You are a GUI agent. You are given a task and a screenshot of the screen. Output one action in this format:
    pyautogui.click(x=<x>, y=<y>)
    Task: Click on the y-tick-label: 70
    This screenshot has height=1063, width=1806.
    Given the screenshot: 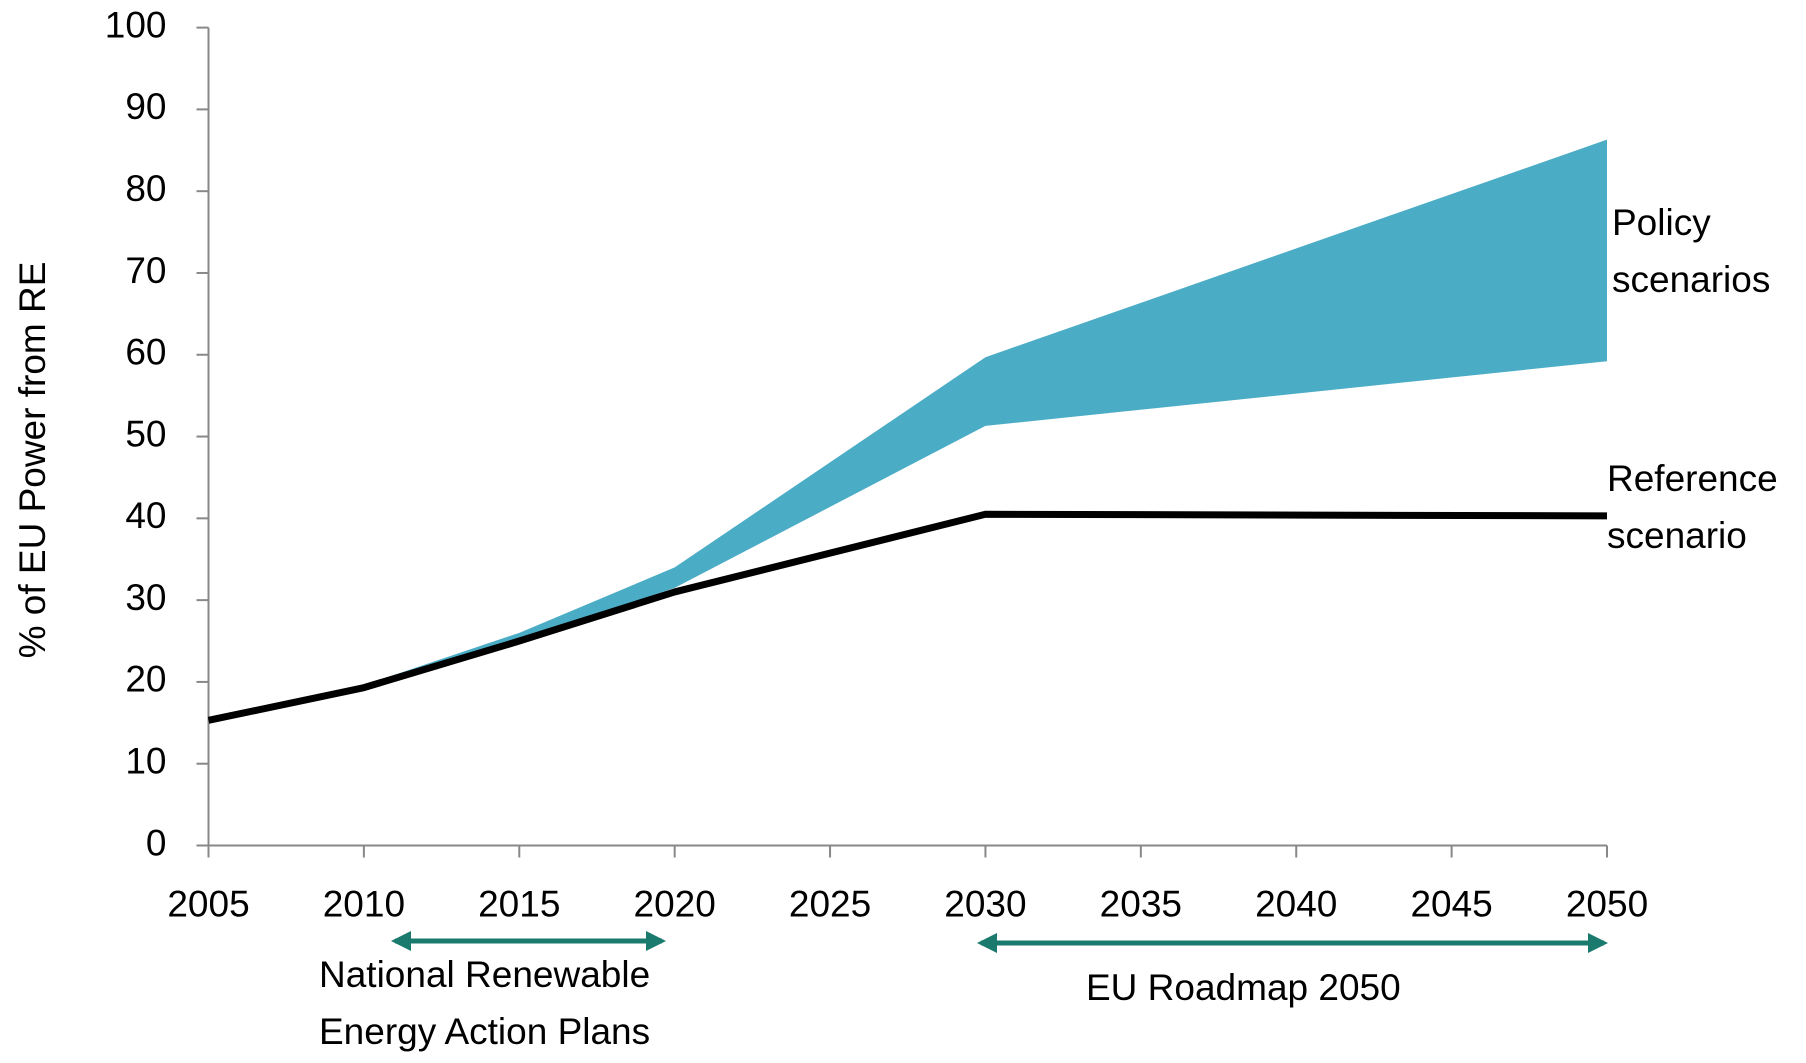 What is the action you would take?
    pyautogui.click(x=145, y=270)
    